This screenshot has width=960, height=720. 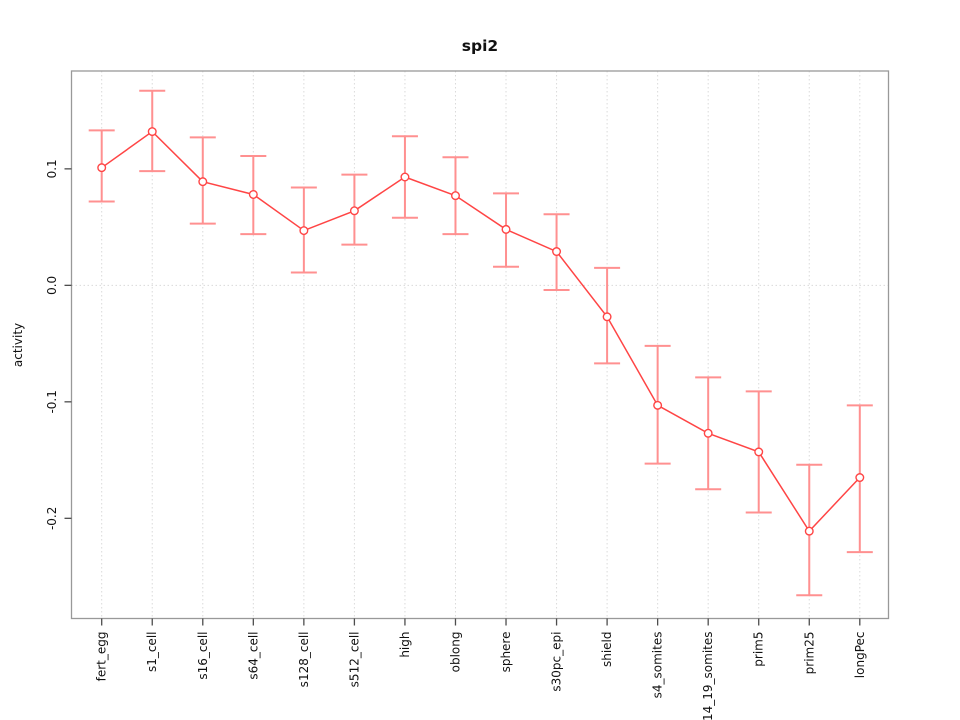 What do you see at coordinates (708, 676) in the screenshot?
I see `x-tick-label: s14_19_somites` at bounding box center [708, 676].